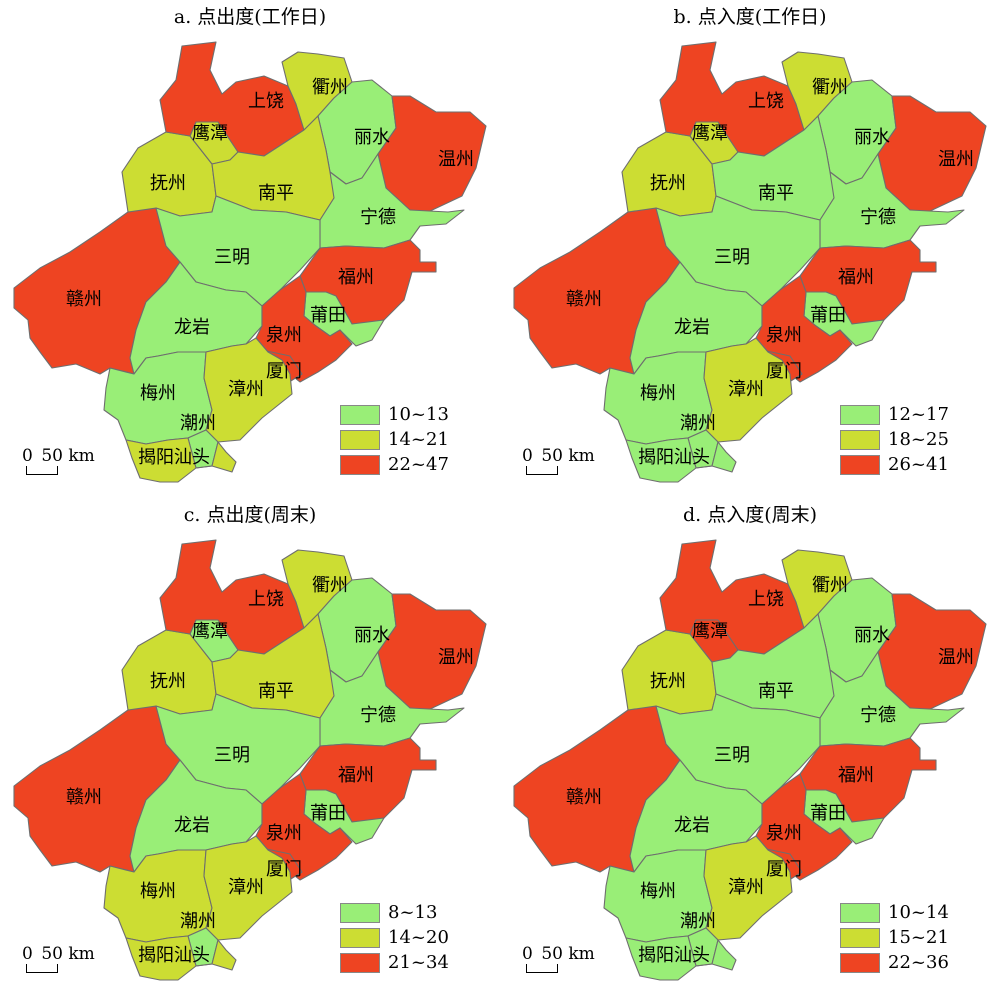 This screenshot has height=996, width=1000. Describe the element at coordinates (750, 17) in the screenshot. I see `panel-title: b. 点入度(工作日)` at that location.